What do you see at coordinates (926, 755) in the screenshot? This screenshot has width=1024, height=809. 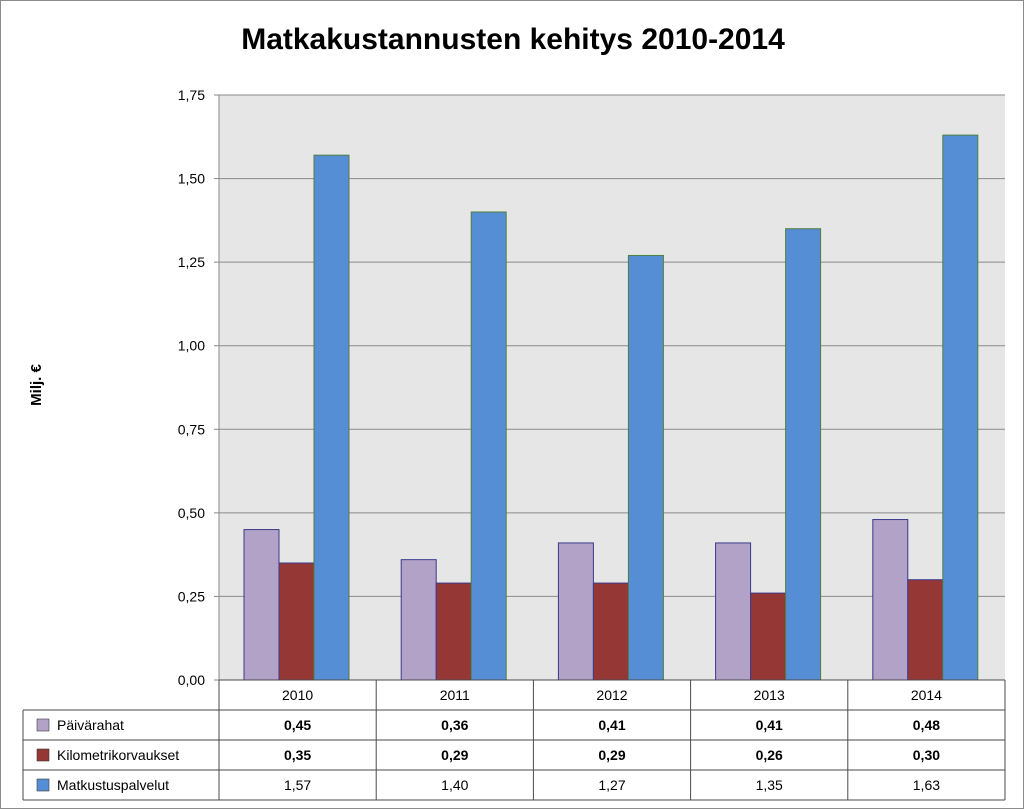 I see `data-label: 0,30` at bounding box center [926, 755].